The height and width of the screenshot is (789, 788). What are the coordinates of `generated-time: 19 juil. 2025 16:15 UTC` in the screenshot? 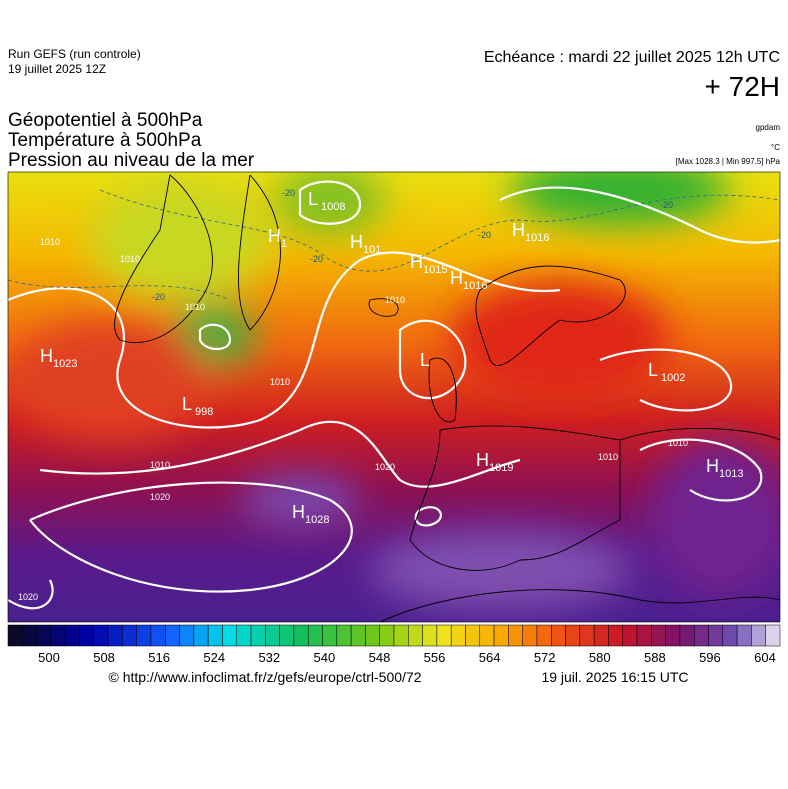 It's located at (614, 677).